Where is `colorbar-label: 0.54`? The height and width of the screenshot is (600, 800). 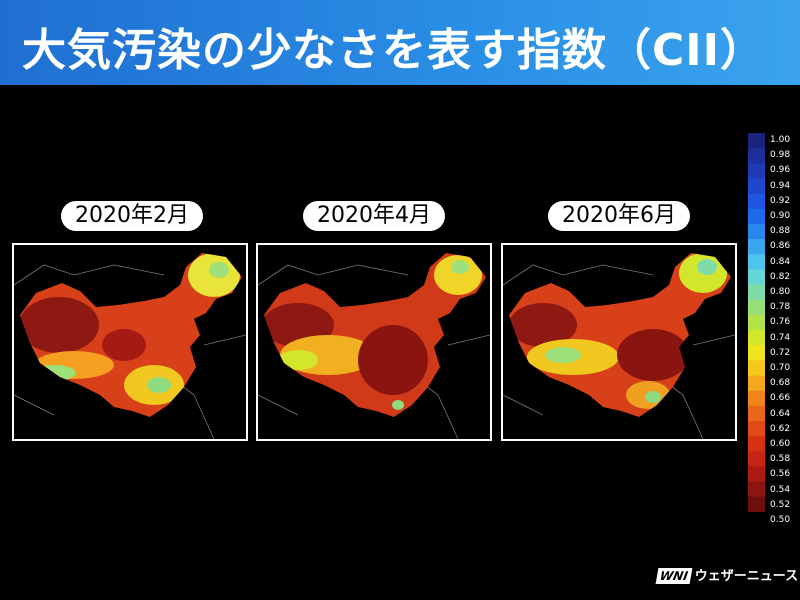 colorbar-label: 0.54 is located at coordinates (780, 489).